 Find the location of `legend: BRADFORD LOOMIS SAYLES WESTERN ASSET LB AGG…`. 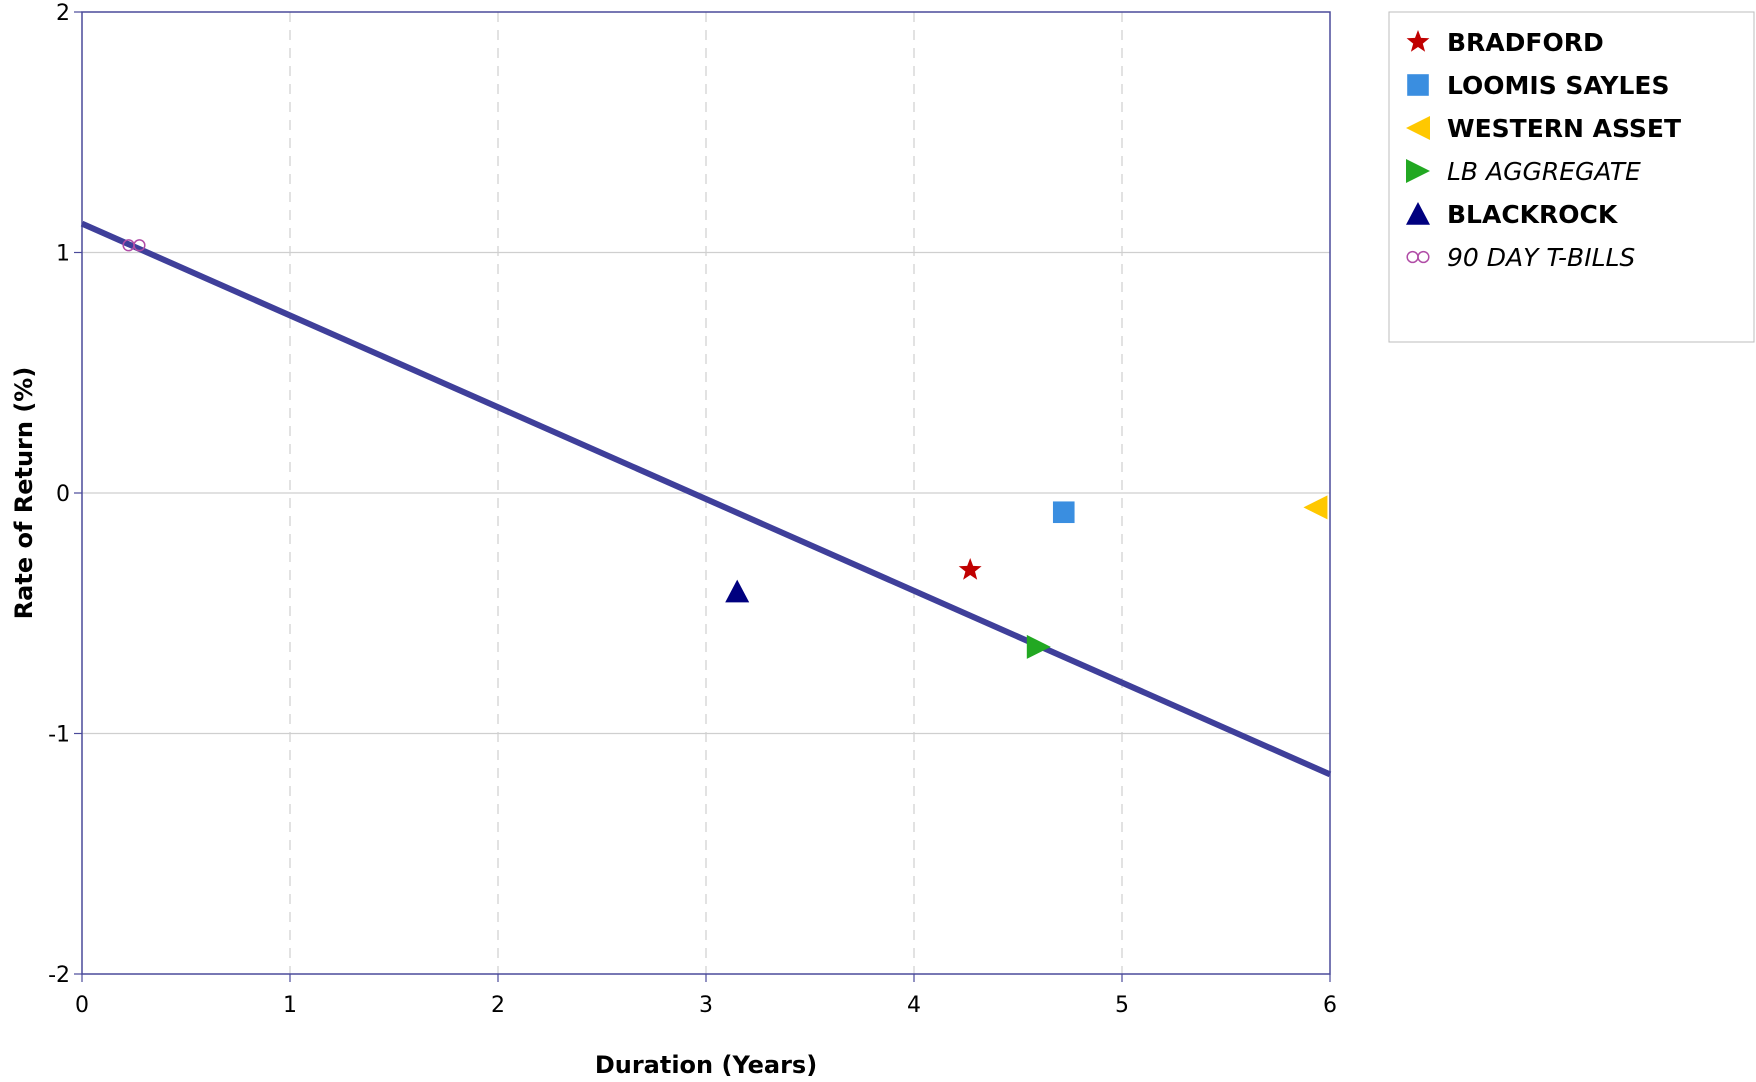

legend: BRADFORD LOOMIS SAYLES WESTERN ASSET LB AGG… is located at coordinates (1571, 177).